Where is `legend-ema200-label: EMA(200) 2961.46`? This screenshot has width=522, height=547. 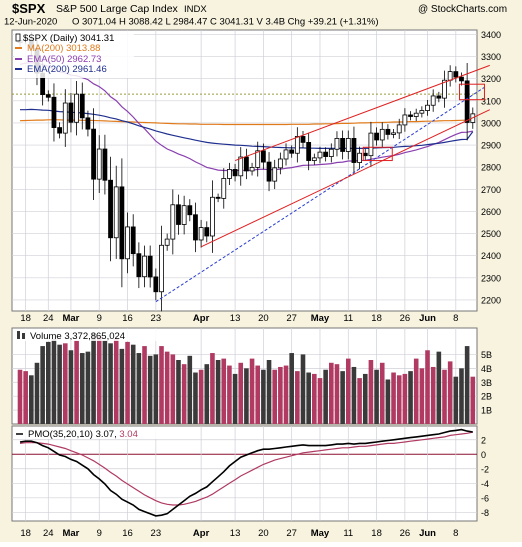 legend-ema200-label: EMA(200) 2961.46 is located at coordinates (67, 69).